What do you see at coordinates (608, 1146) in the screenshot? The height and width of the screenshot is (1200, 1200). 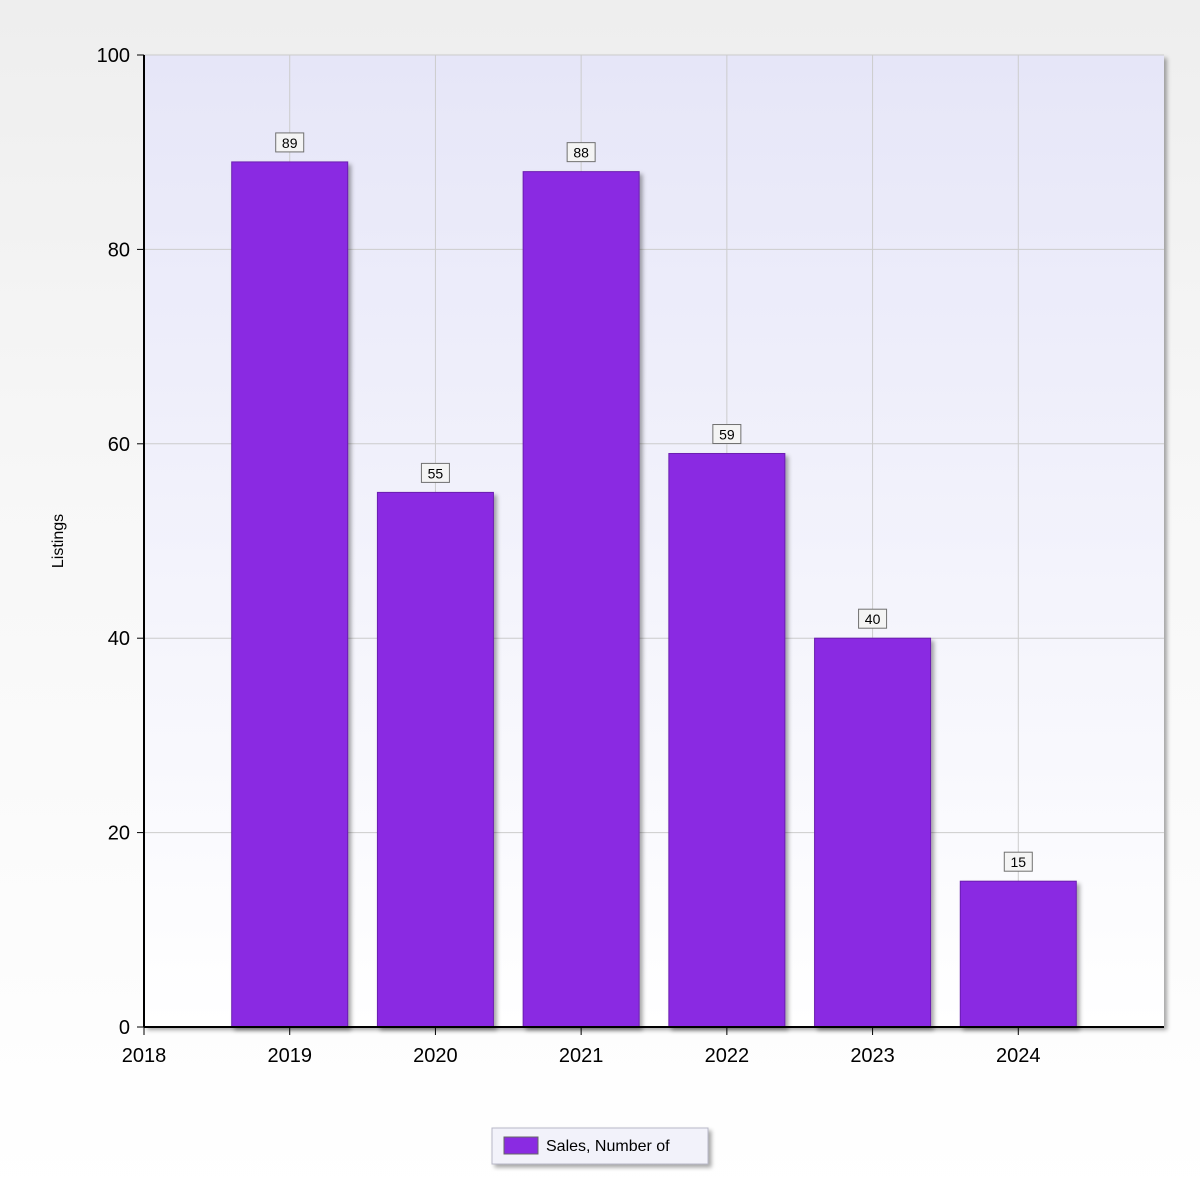 I see `legend-label: Sales, Number of` at bounding box center [608, 1146].